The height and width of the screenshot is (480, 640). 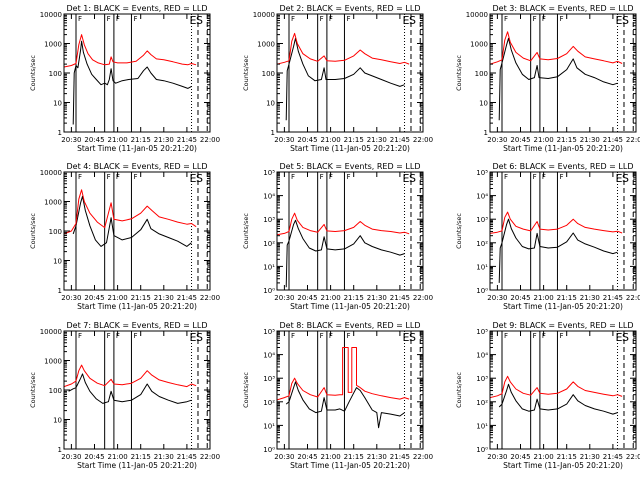 I want to click on y-tick-label: 100, so click(x=55, y=74).